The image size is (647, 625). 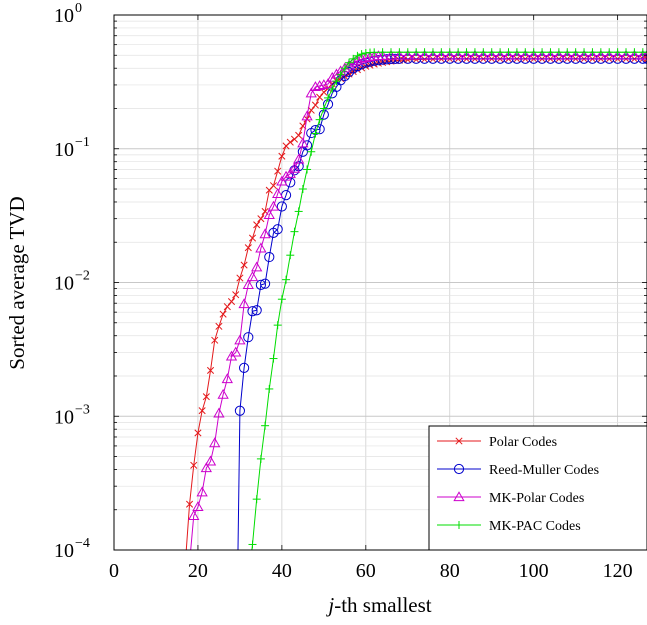 What do you see at coordinates (523, 442) in the screenshot?
I see `legend-label: Polar Codes` at bounding box center [523, 442].